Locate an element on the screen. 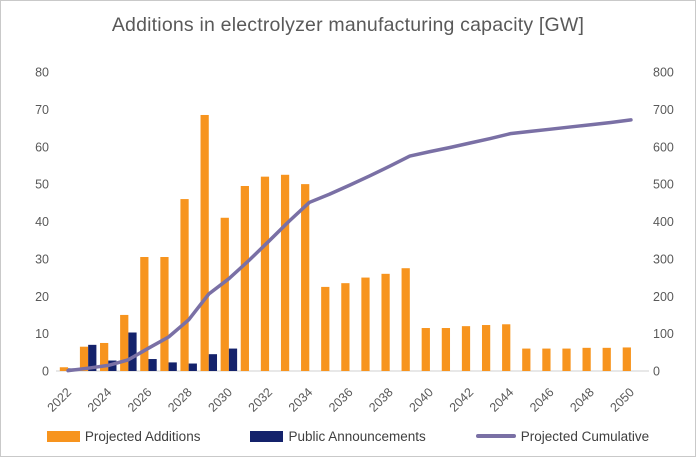 The image size is (696, 457). legend-label: Projected Additions is located at coordinates (142, 436).